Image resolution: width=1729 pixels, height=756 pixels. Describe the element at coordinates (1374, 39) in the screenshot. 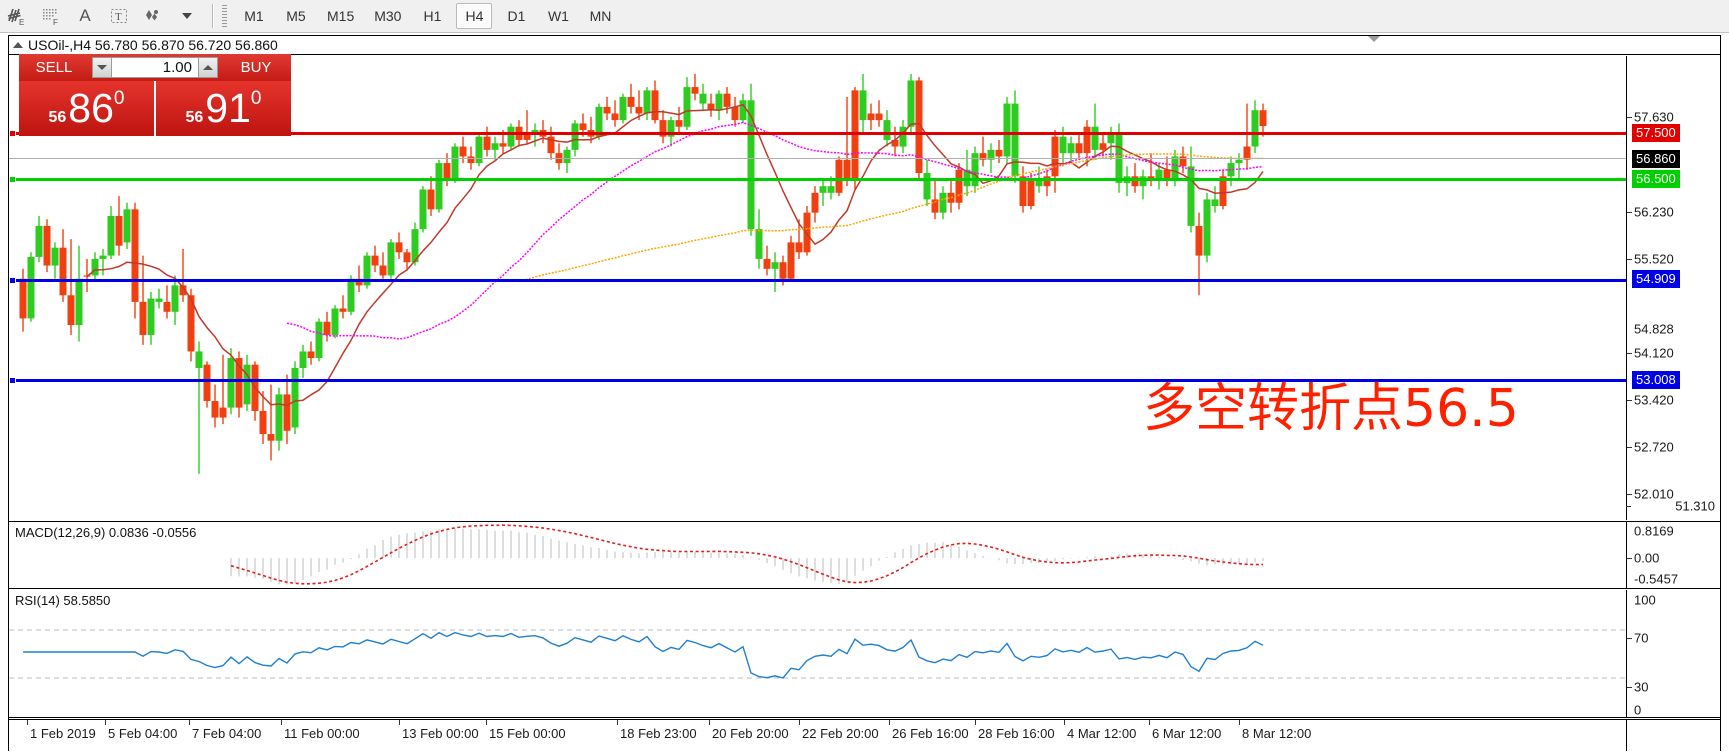

I see `chart-dropdown-icon` at that location.